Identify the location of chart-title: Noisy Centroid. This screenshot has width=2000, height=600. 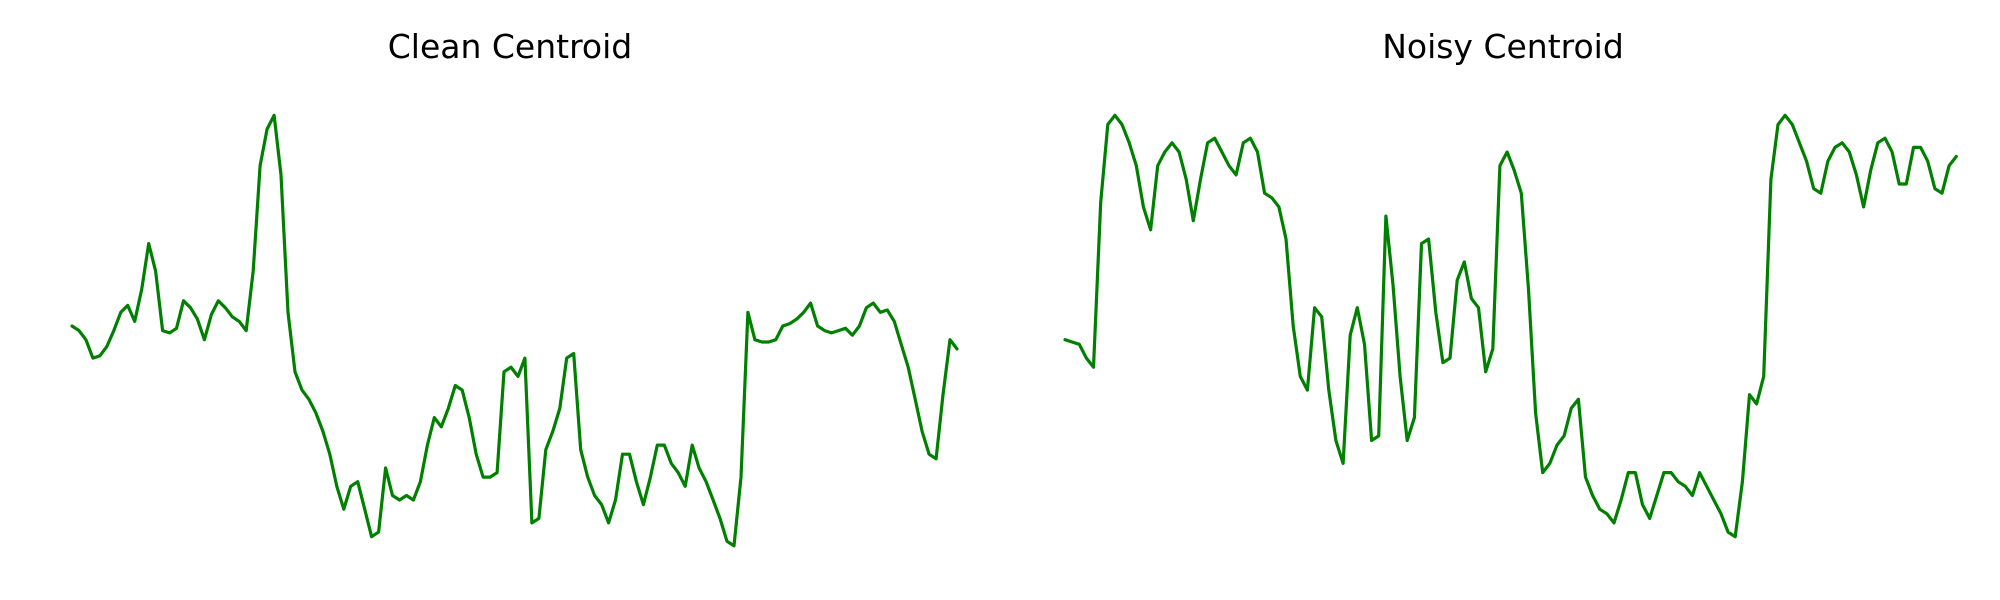
(1503, 46).